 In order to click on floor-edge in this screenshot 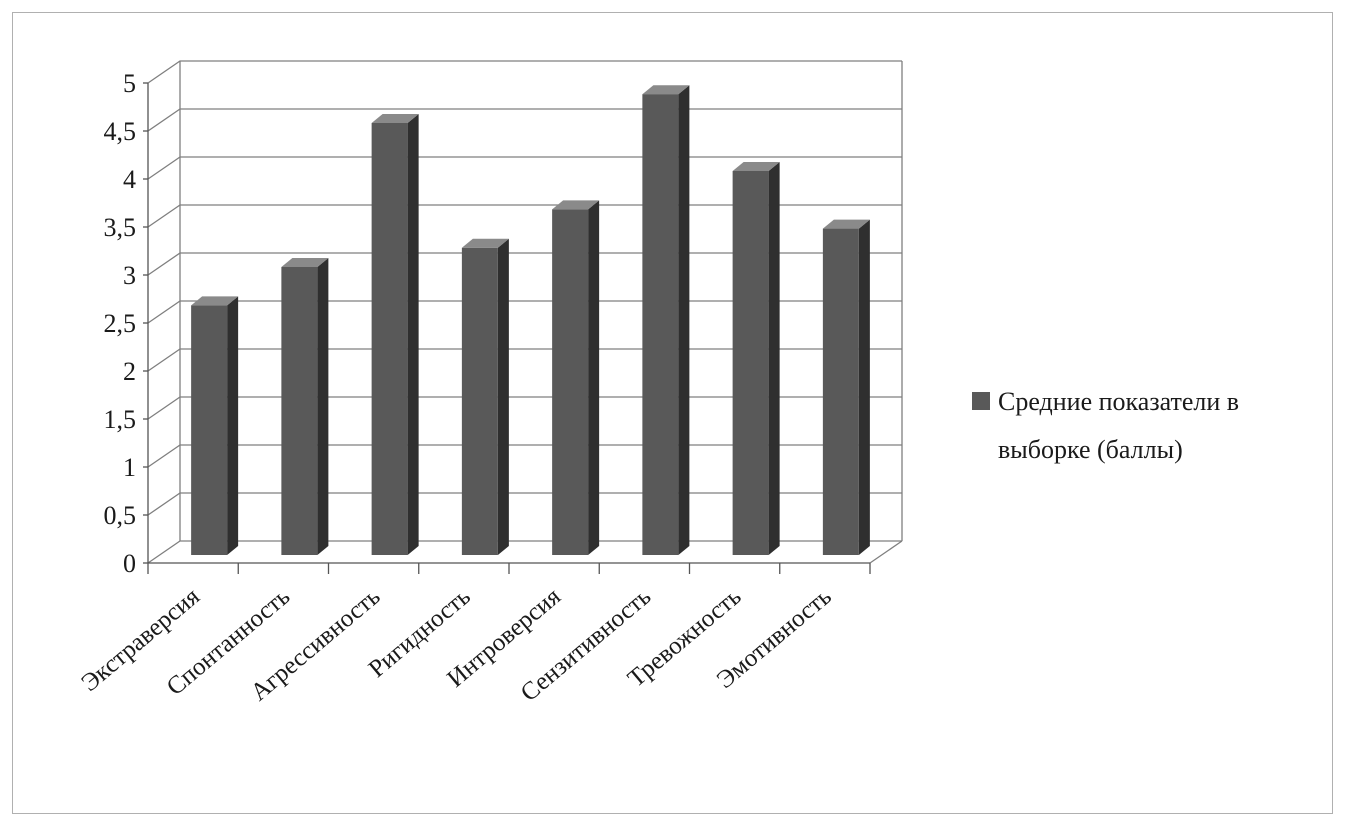, I will do `click(886, 552)`.